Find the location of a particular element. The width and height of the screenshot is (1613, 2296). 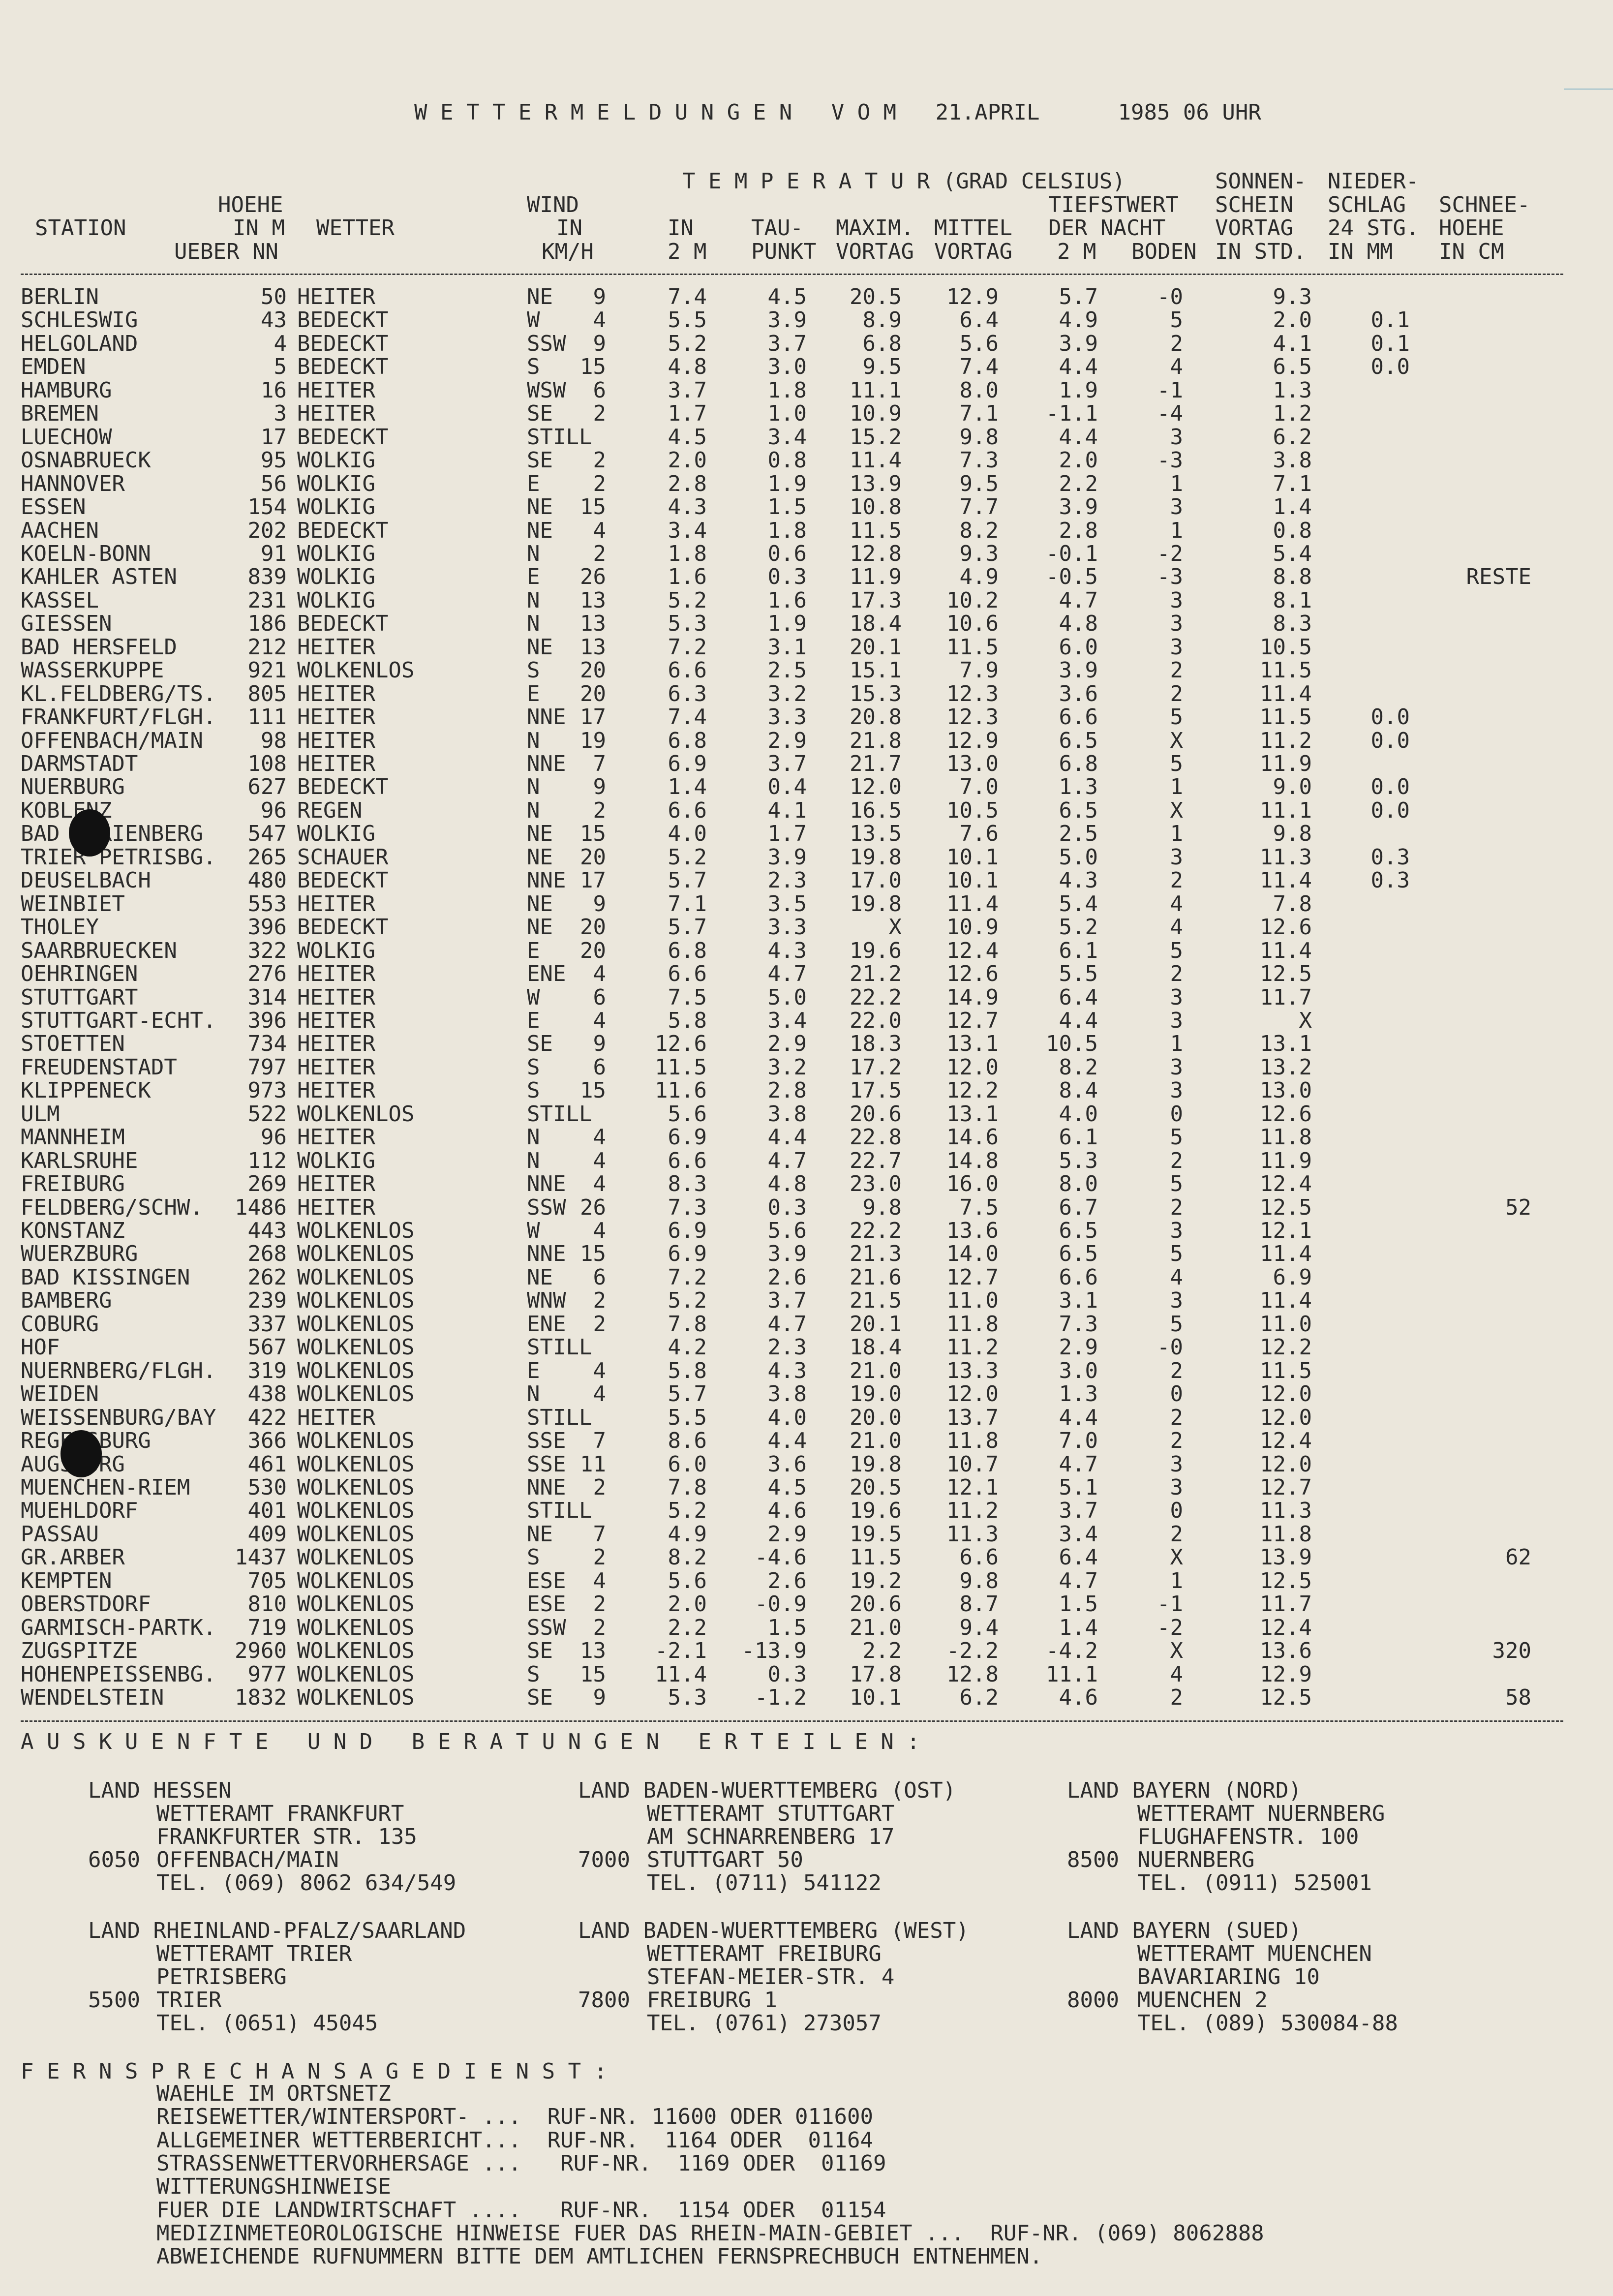

cell-max: 19.2 is located at coordinates (876, 1580).